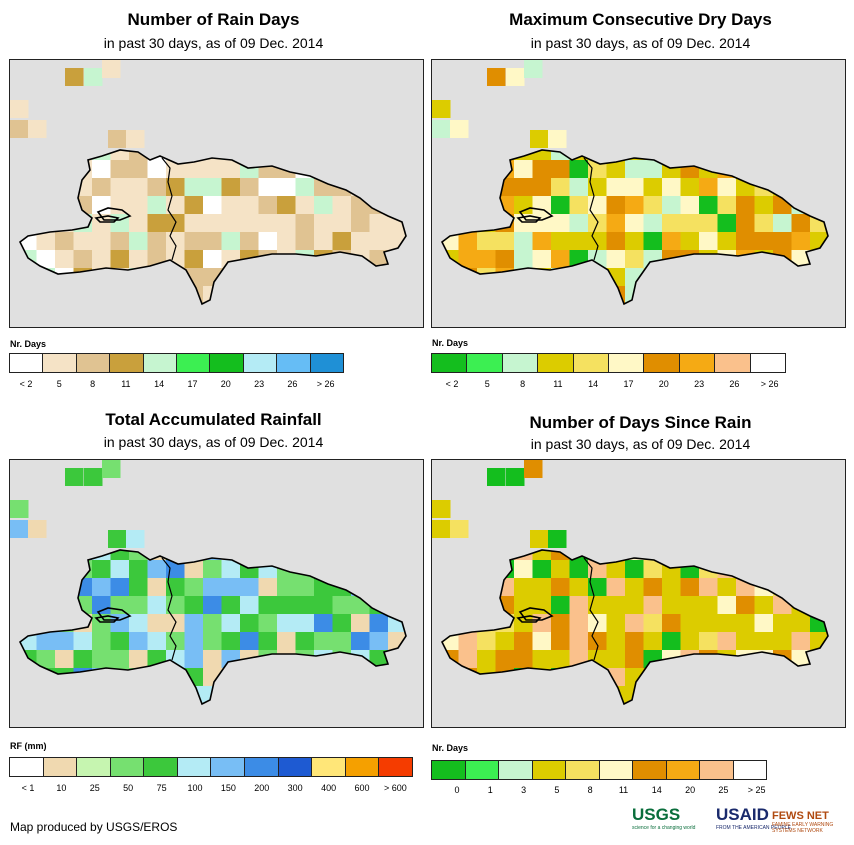 The height and width of the screenshot is (845, 854). What do you see at coordinates (213, 419) in the screenshot?
I see `panel-title: Total Accumulated Rainfall` at bounding box center [213, 419].